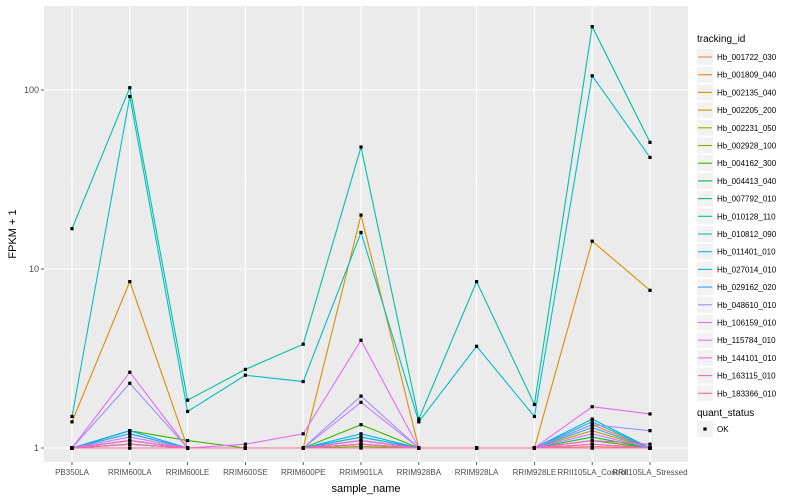  I want to click on legend-item-label: Hb_115784_010, so click(746, 340).